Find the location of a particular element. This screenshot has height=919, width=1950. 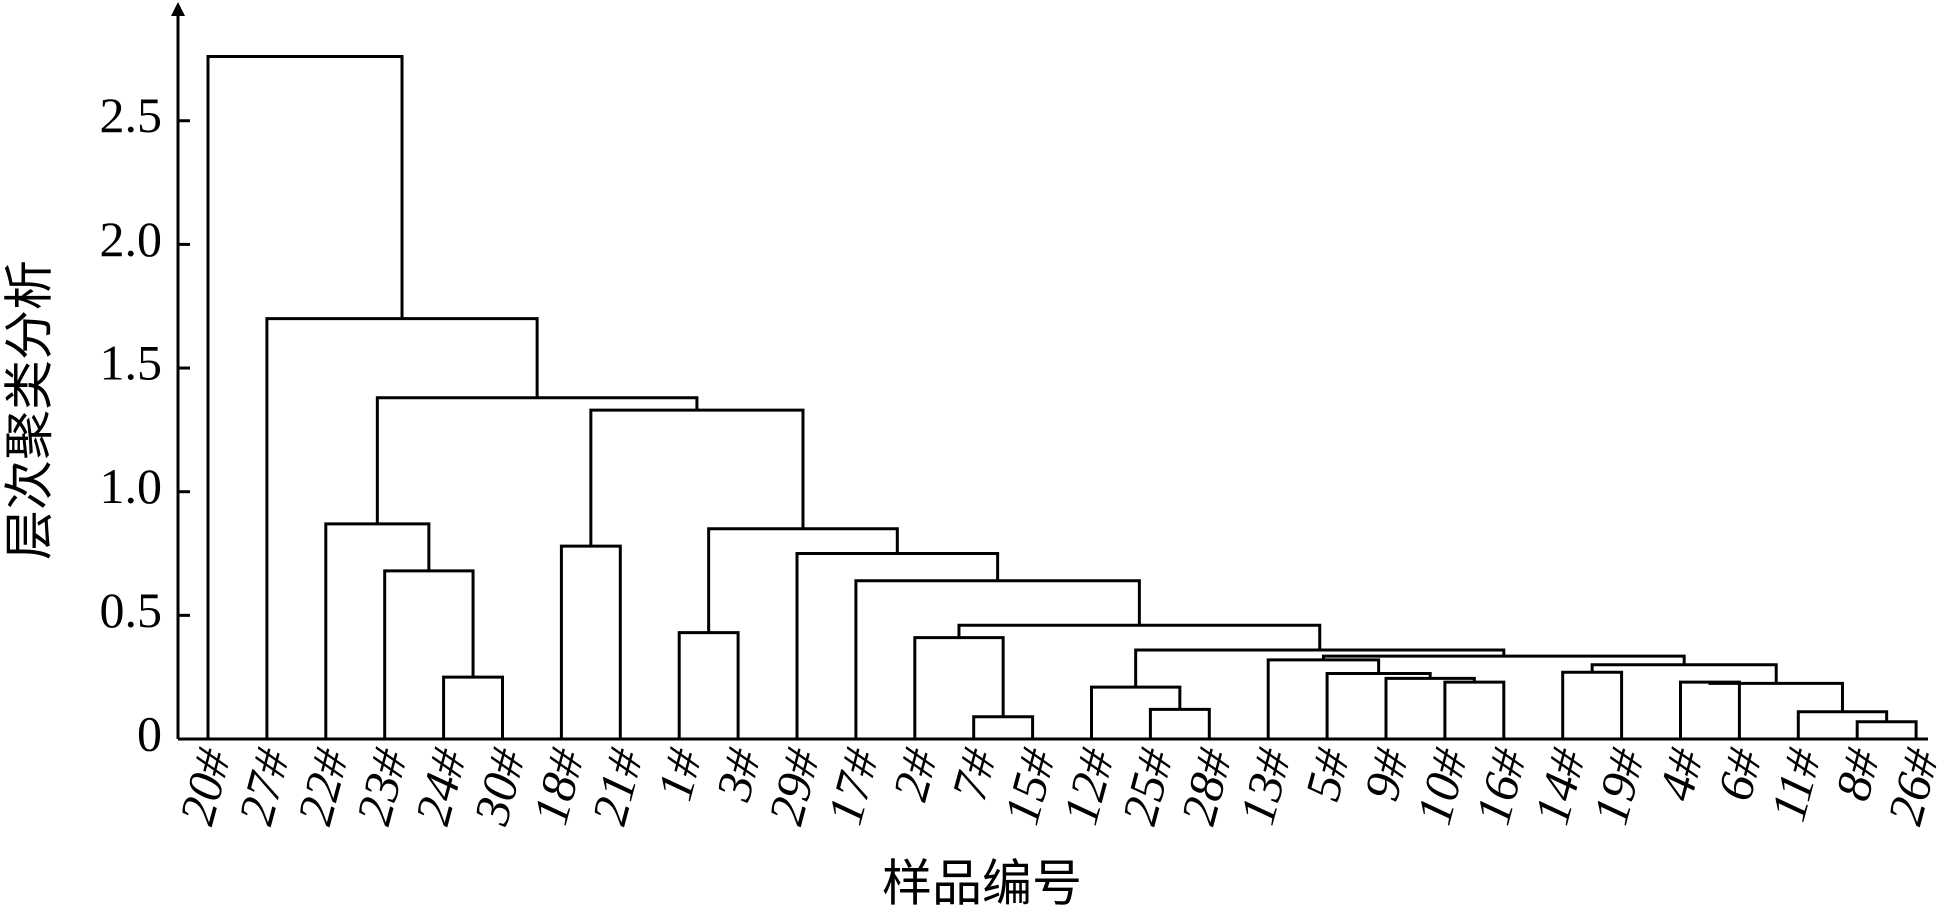

leaf-label: 1# is located at coordinates (679, 774).